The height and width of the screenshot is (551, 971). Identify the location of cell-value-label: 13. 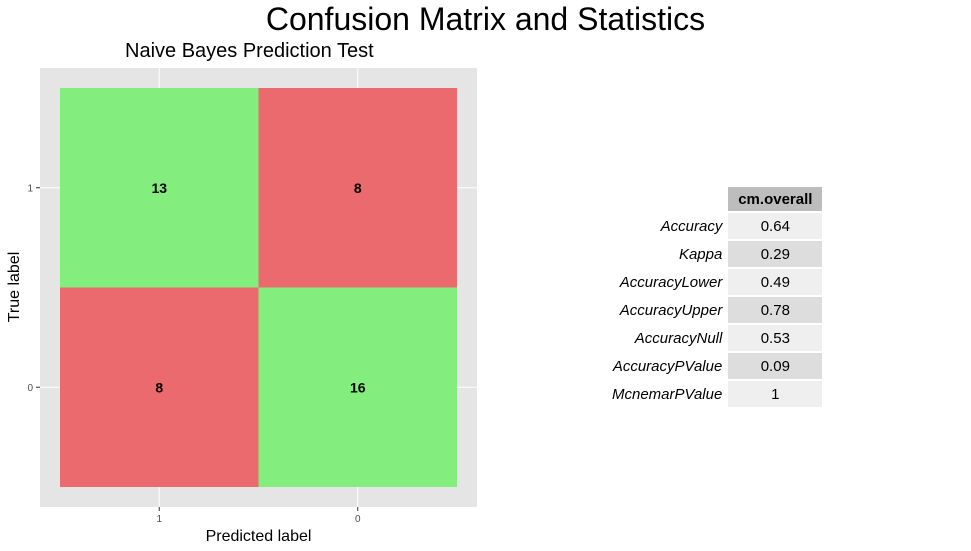
(159, 188).